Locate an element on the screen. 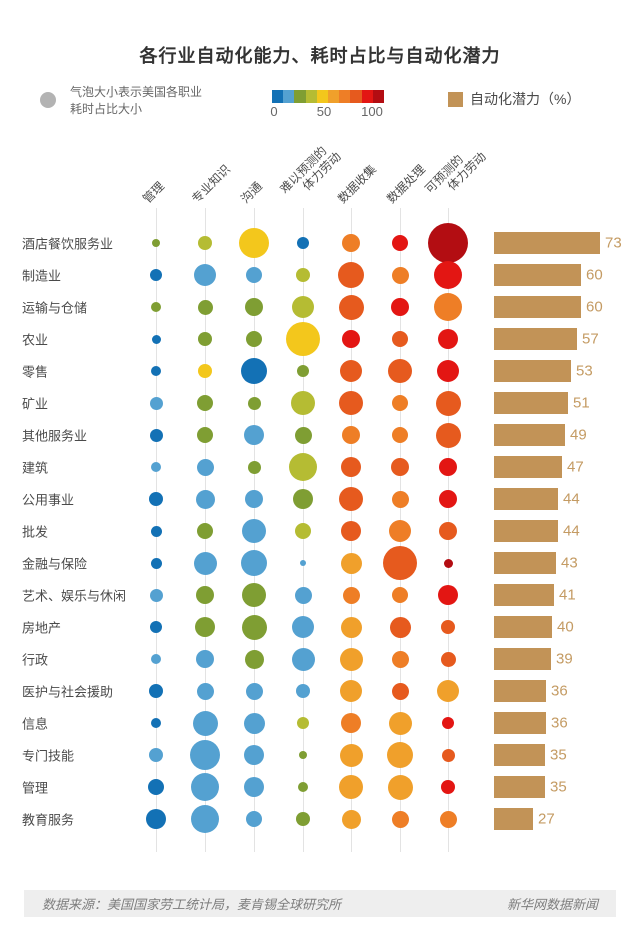 The width and height of the screenshot is (640, 929). row-label: 批发 is located at coordinates (35, 532).